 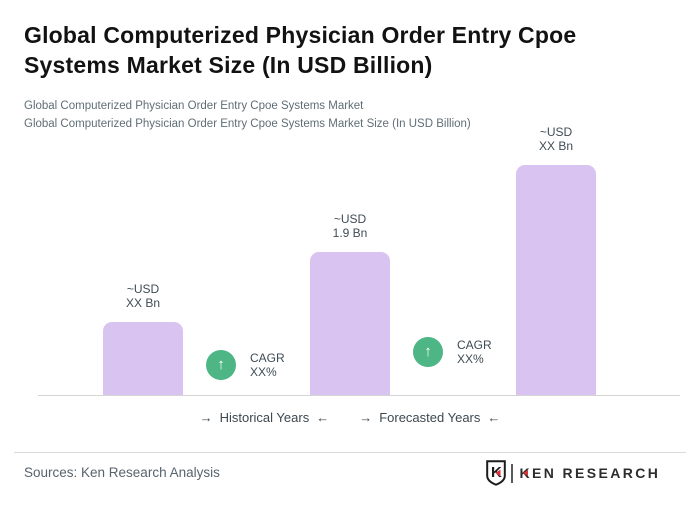 I want to click on logo-text: KEN RESEARCH, so click(x=590, y=473).